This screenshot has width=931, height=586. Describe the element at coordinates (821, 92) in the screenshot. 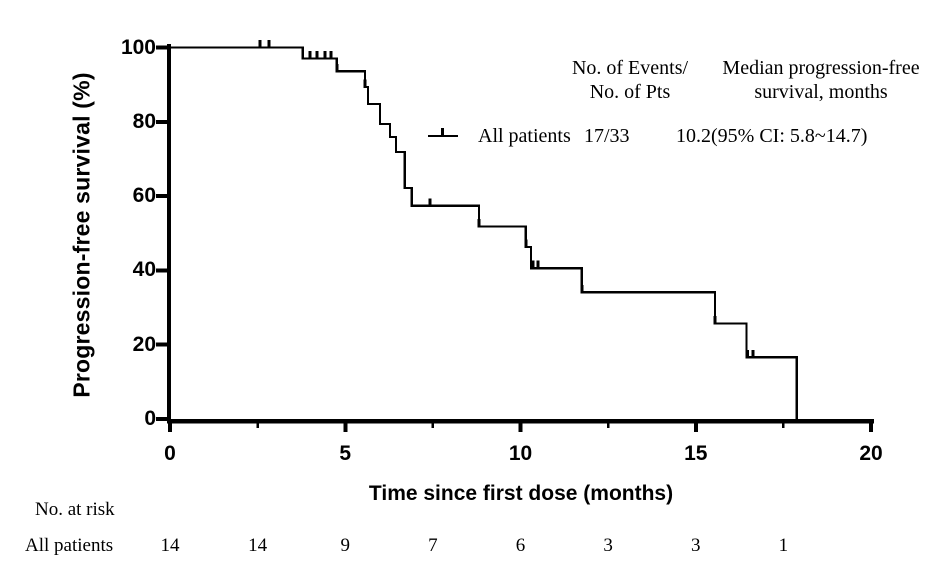

I see `median-header-line2: survival, months` at that location.